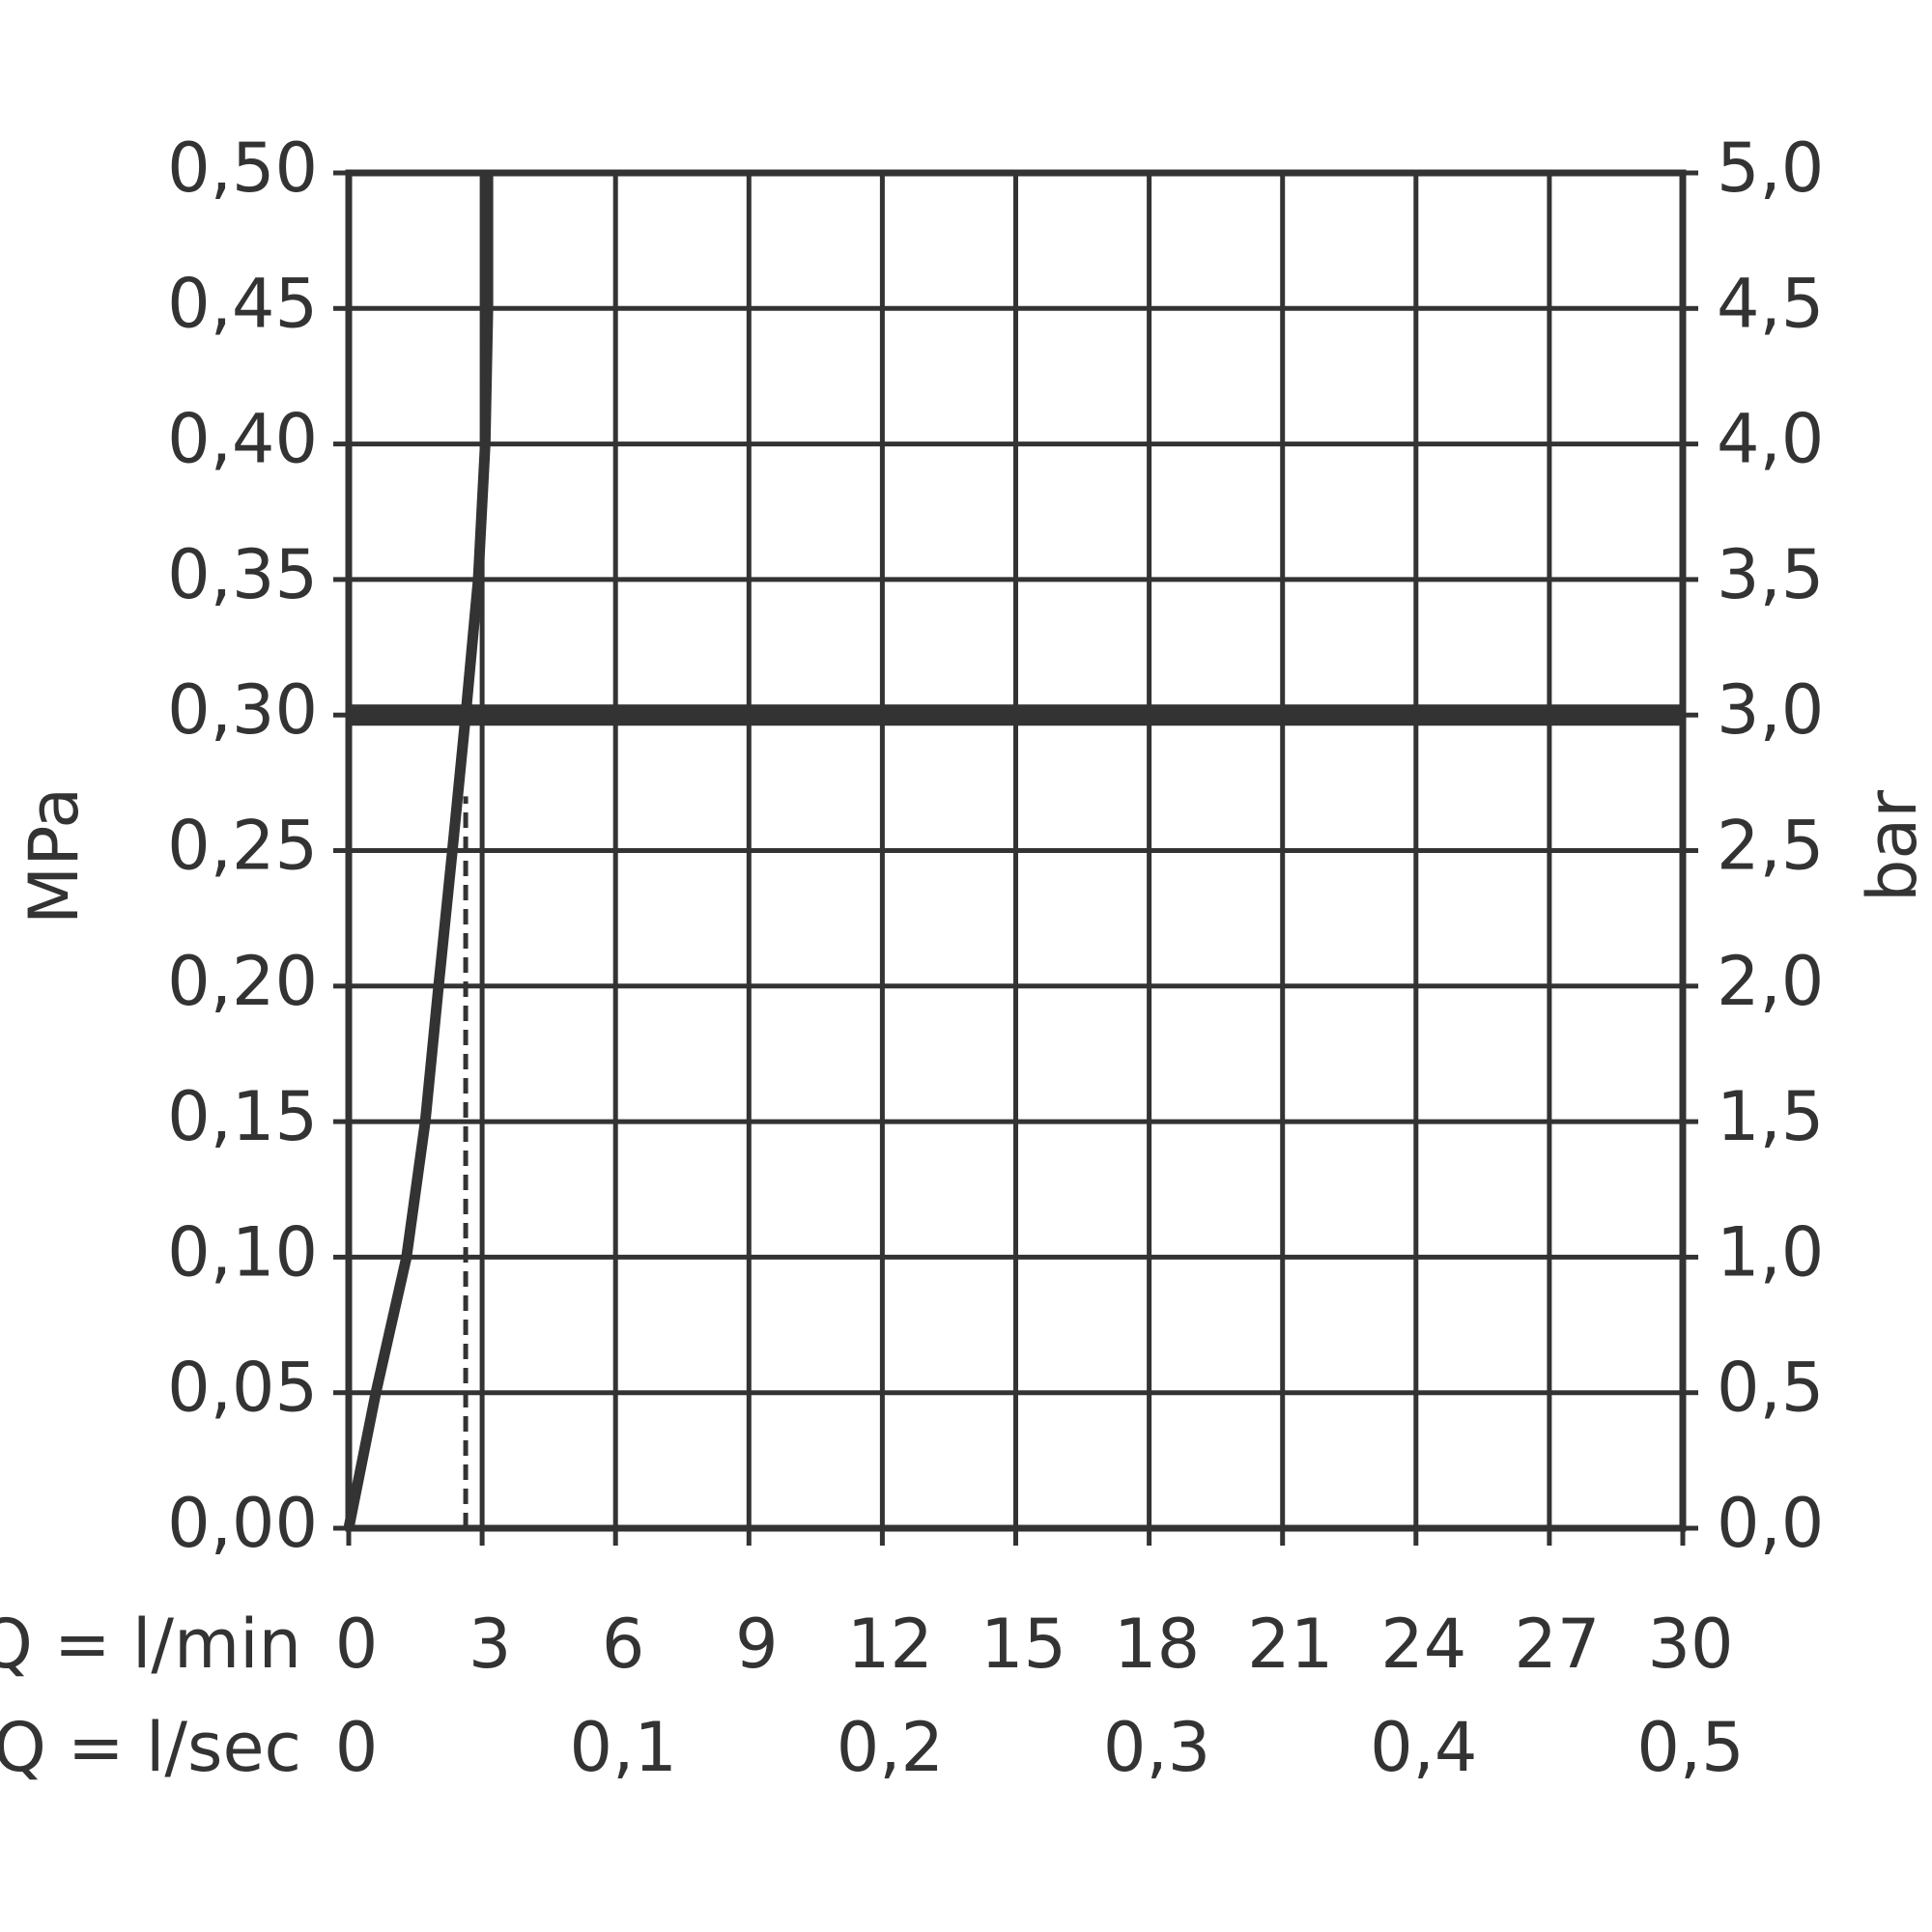  What do you see at coordinates (1770, 168) in the screenshot?
I see `y2-tick-label: 5,0` at bounding box center [1770, 168].